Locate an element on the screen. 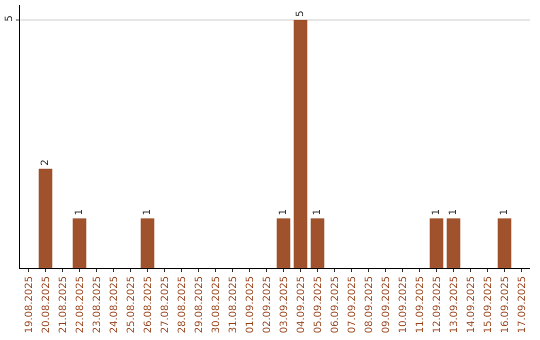 Image resolution: width=540 pixels, height=340 pixels. x-tick-label: 04.09.2025 is located at coordinates (301, 305).